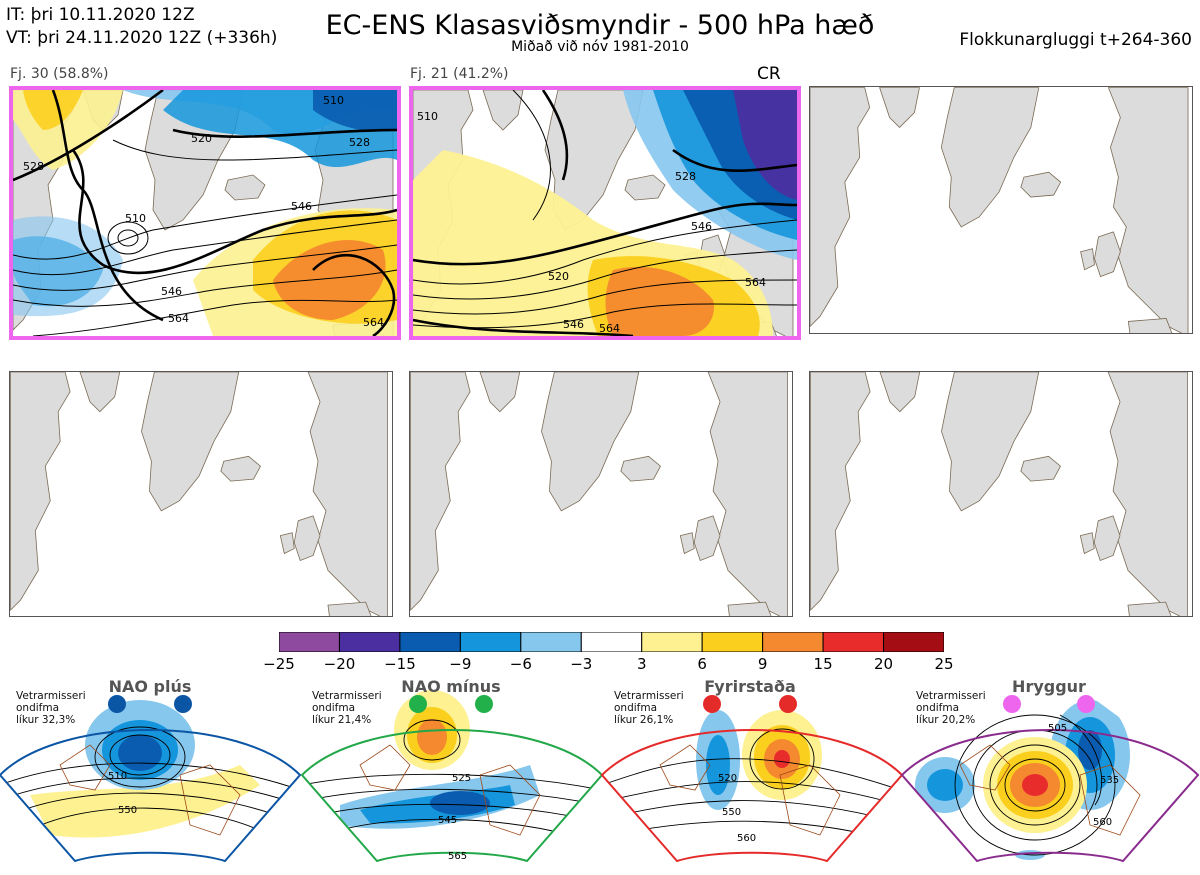 Image resolution: width=1200 pixels, height=875 pixels. I want to click on colorbar-tick-label: 25, so click(944, 664).